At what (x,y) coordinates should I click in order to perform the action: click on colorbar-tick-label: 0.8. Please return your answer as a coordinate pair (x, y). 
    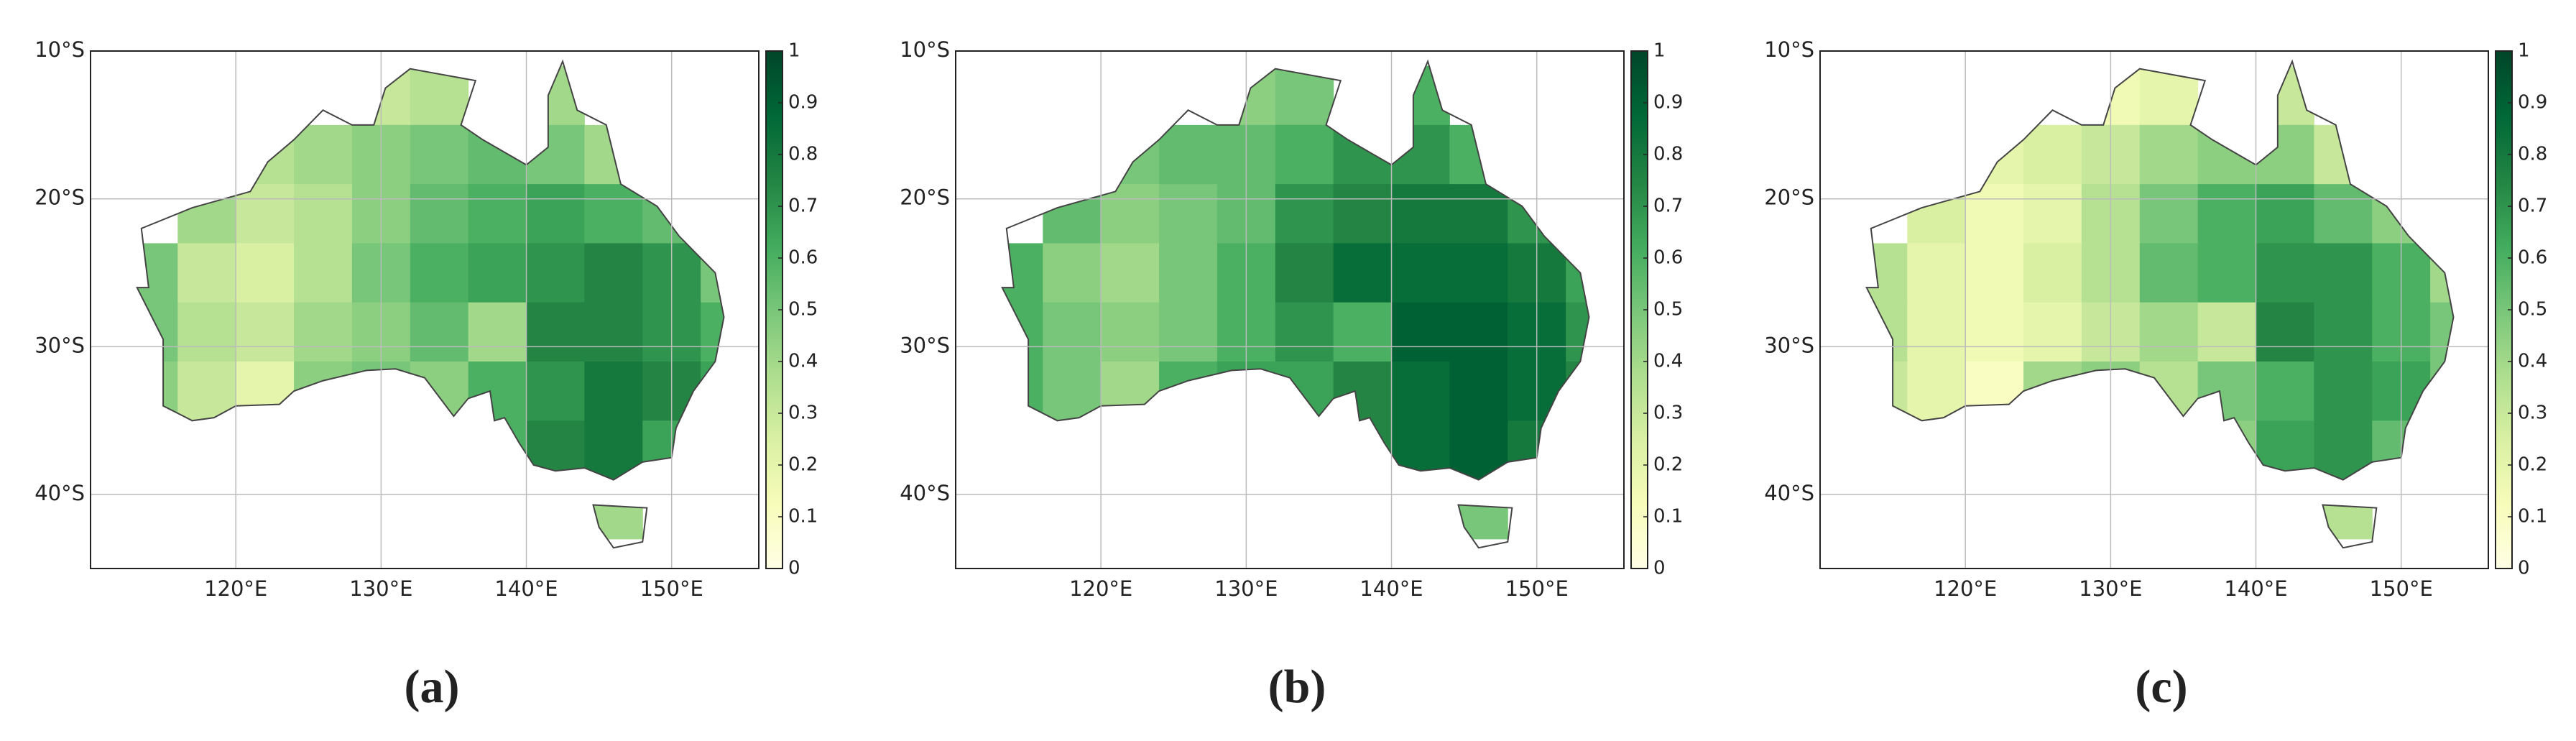
    Looking at the image, I should click on (1668, 154).